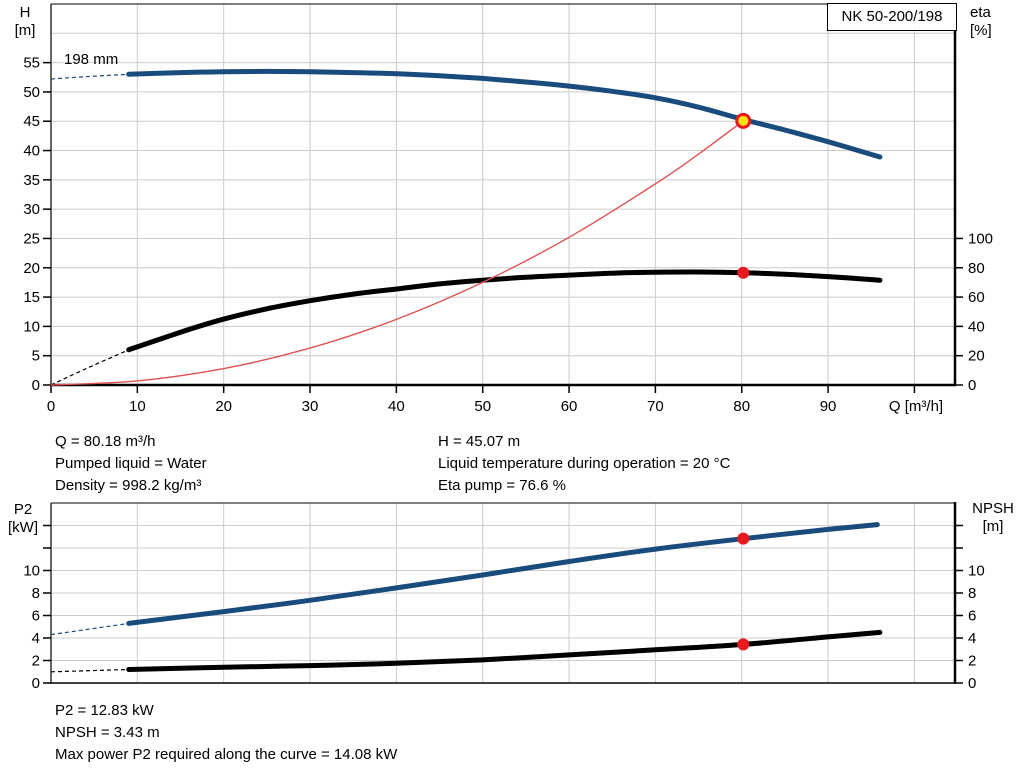 The height and width of the screenshot is (781, 1024). I want to click on duty-point-npsh, so click(743, 644).